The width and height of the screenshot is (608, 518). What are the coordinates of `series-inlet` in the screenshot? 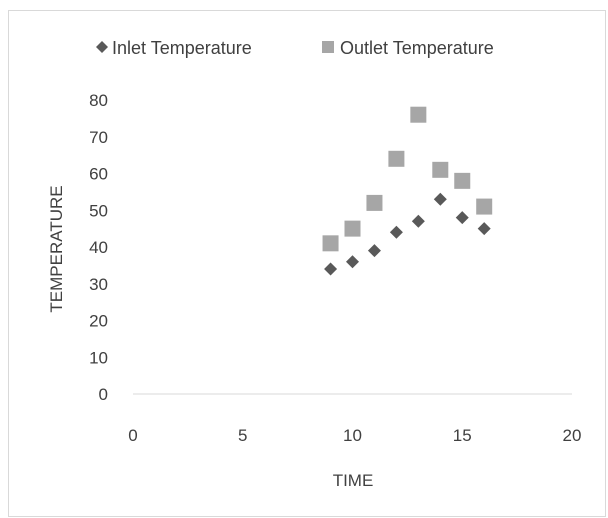 It's located at (407, 234).